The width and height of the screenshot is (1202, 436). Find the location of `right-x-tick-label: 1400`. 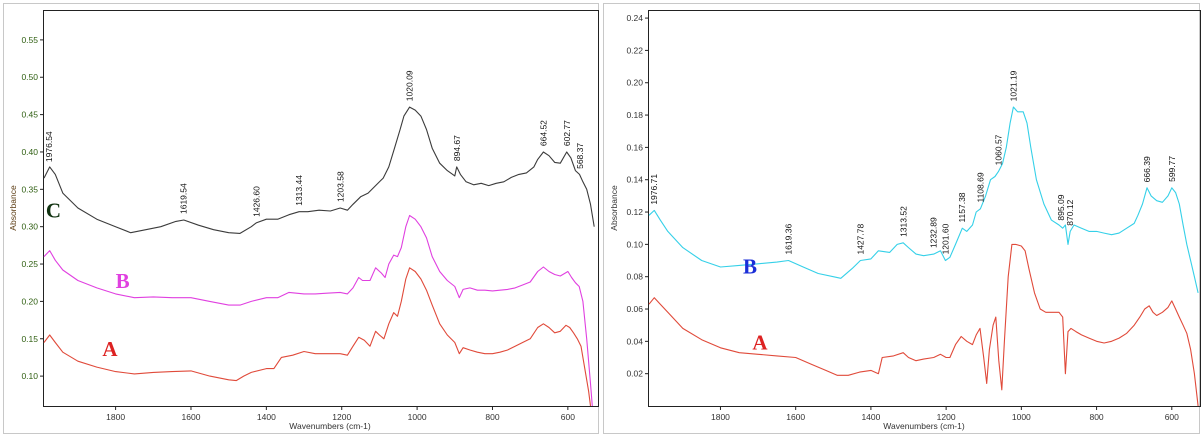

right-x-tick-label: 1400 is located at coordinates (870, 417).